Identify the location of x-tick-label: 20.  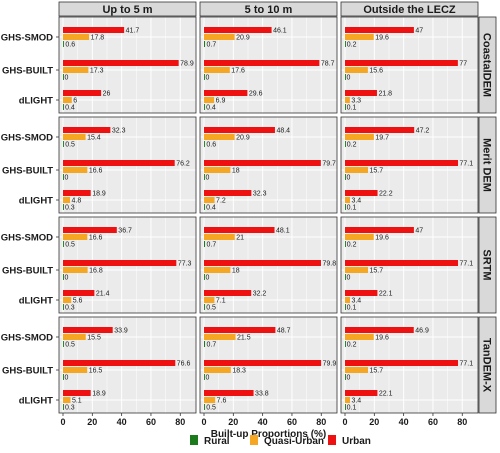
(92, 422).